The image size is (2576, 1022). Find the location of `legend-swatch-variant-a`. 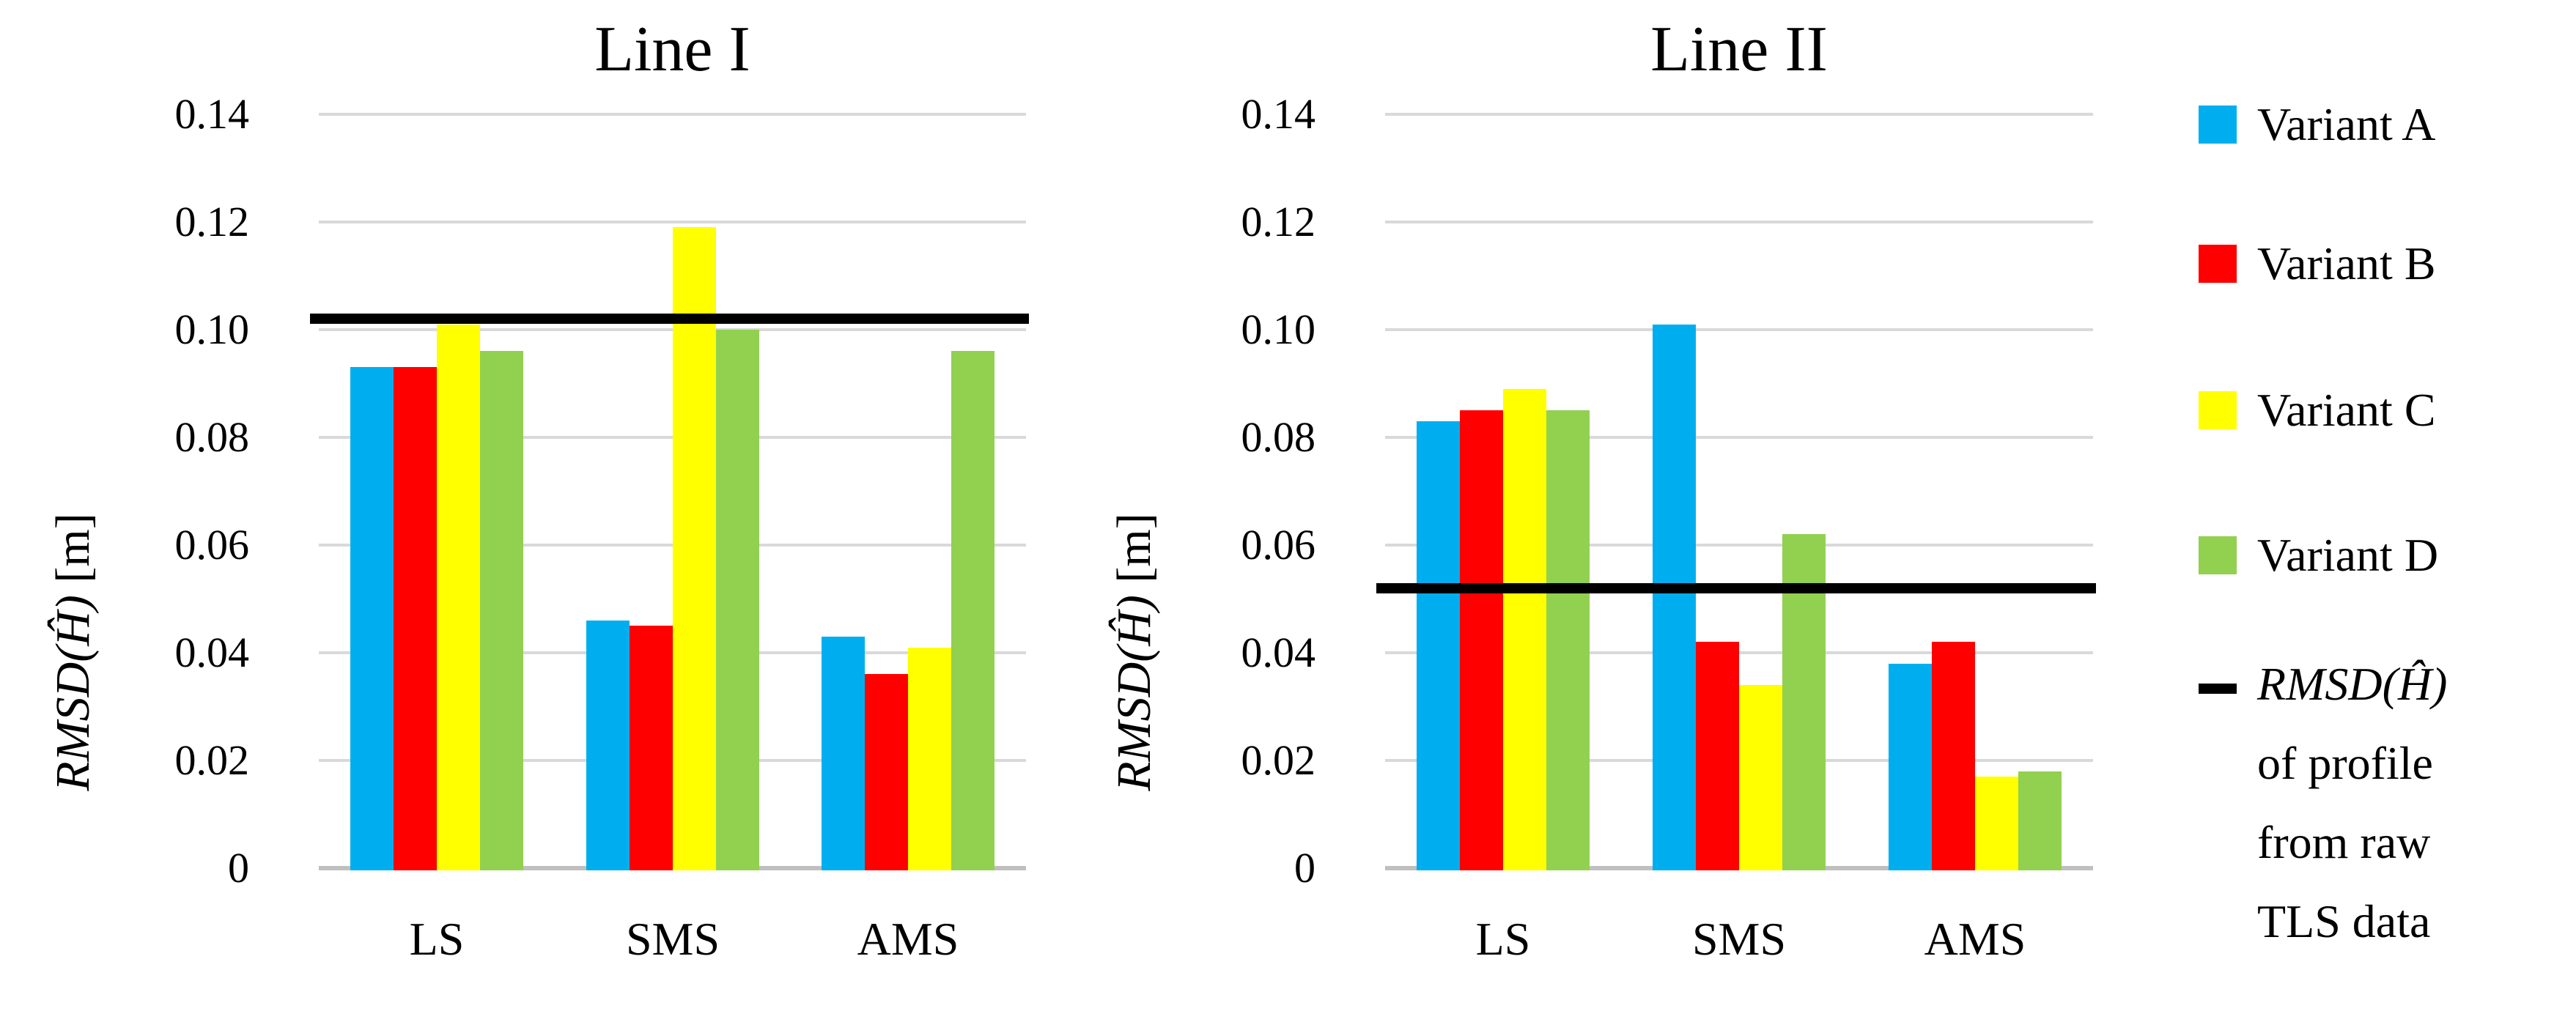

legend-swatch-variant-a is located at coordinates (2218, 125).